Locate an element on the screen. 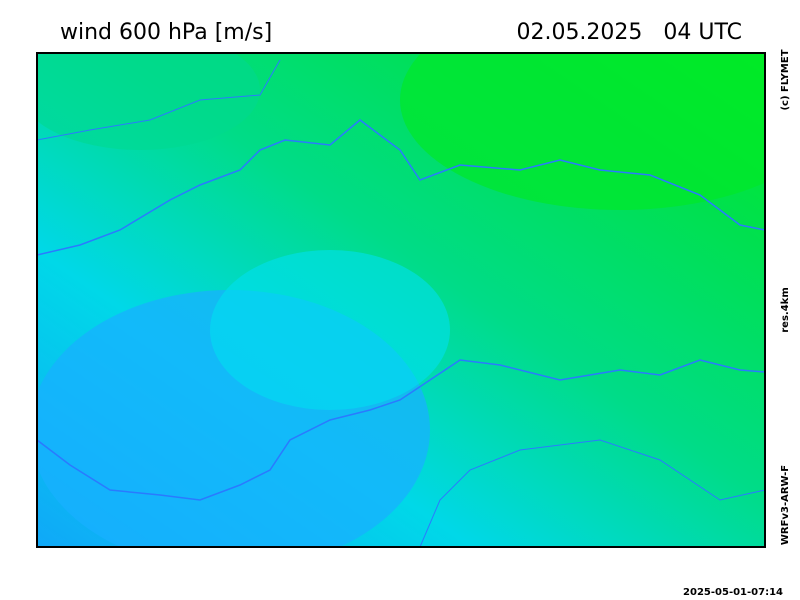  copyright: (c) FLYMET is located at coordinates (785, 79).